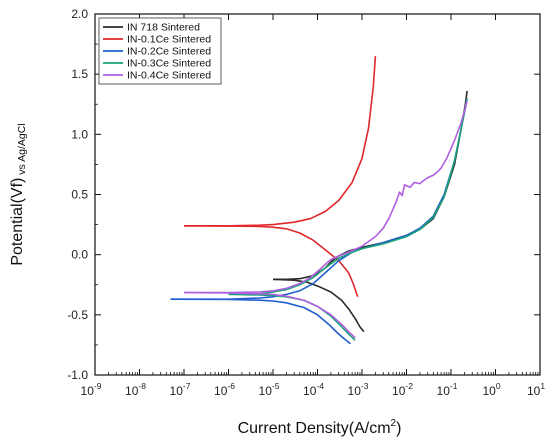 The image size is (550, 442). I want to click on x-tick-label: 10⁻⁴, so click(313, 389).